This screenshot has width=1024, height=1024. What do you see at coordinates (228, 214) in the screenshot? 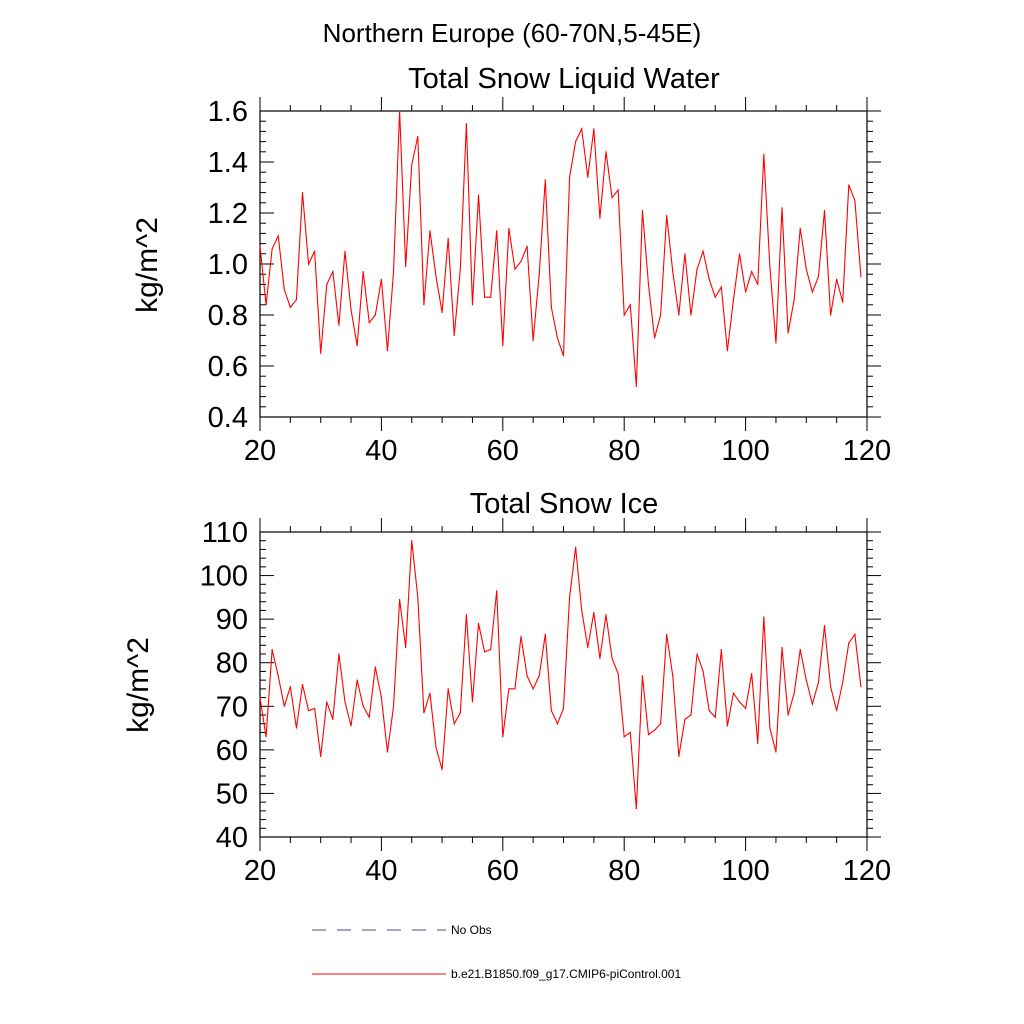
I see `y-tick-label: 1.2` at bounding box center [228, 214].